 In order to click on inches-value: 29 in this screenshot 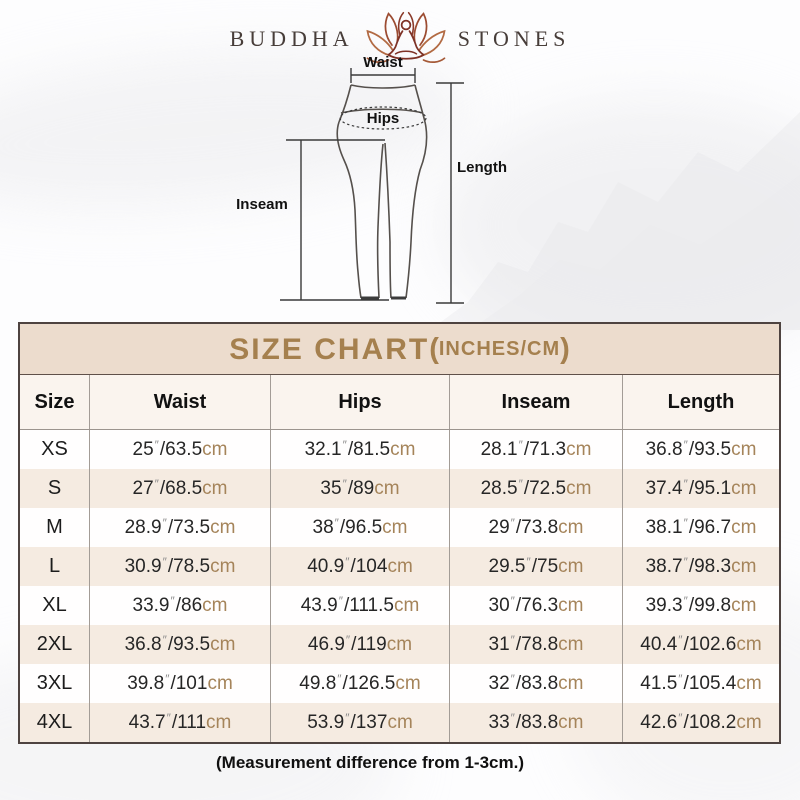, I will do `click(499, 527)`.